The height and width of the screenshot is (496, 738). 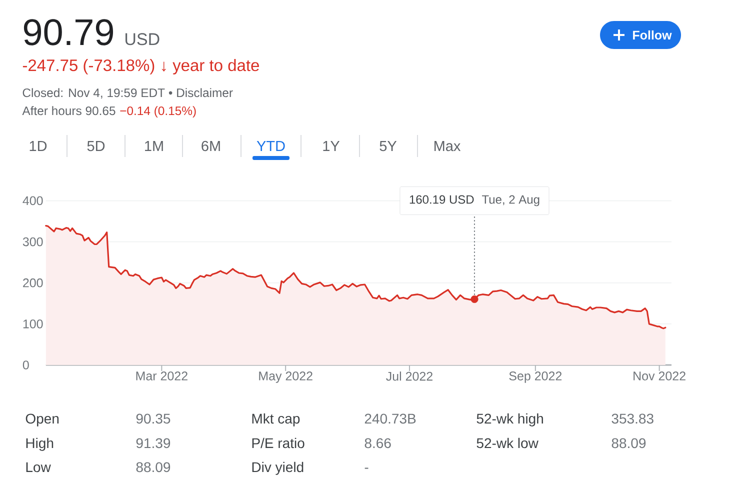 I want to click on text: 1M, so click(x=154, y=146).